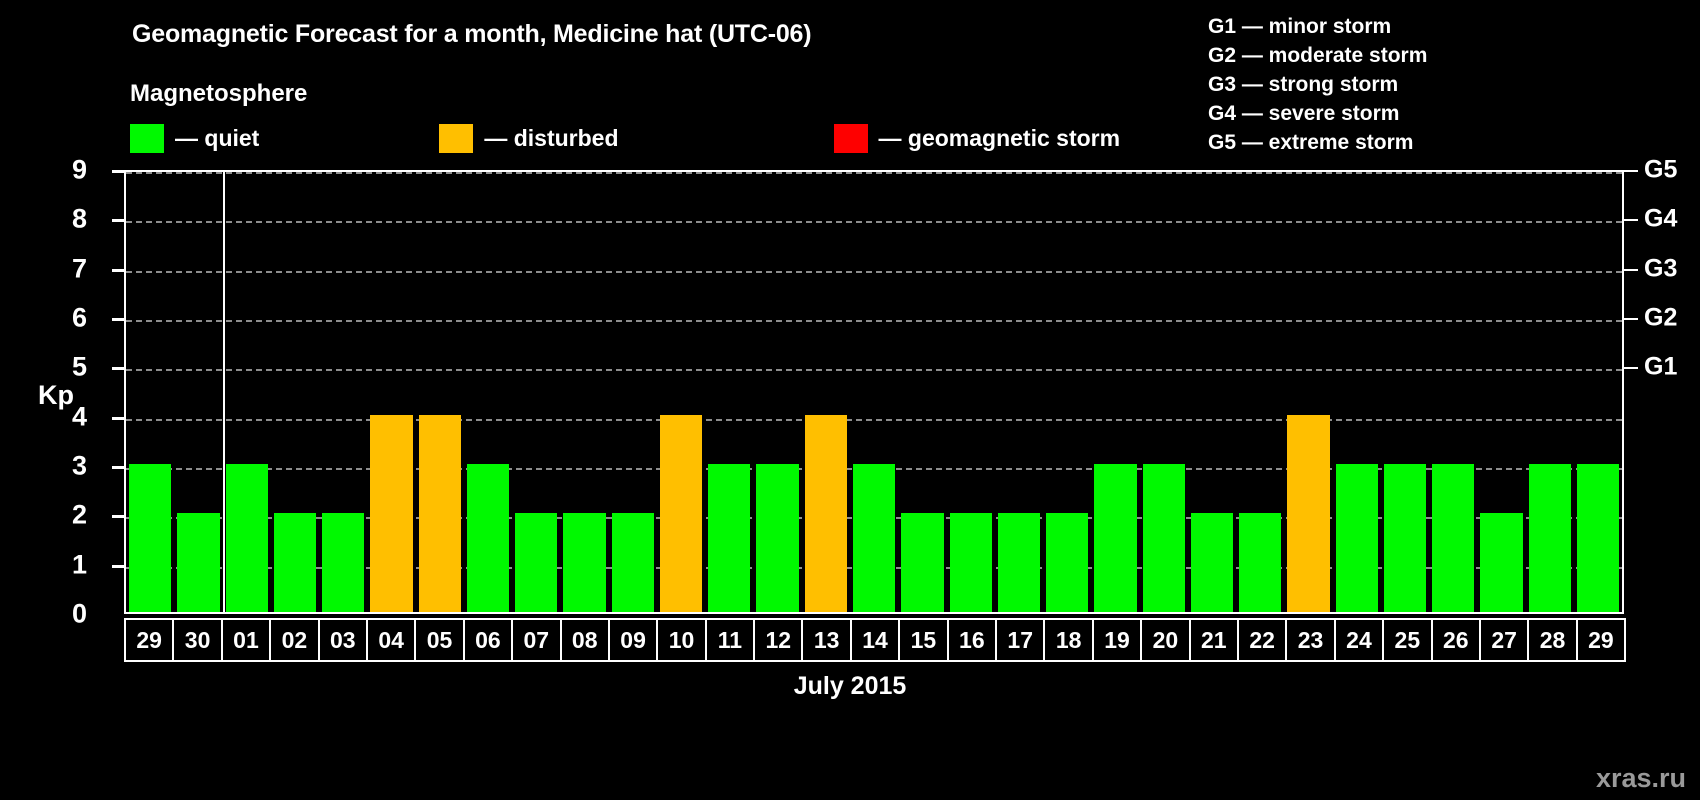 This screenshot has height=800, width=1700. What do you see at coordinates (223, 392) in the screenshot?
I see `forecast-boundary-line` at bounding box center [223, 392].